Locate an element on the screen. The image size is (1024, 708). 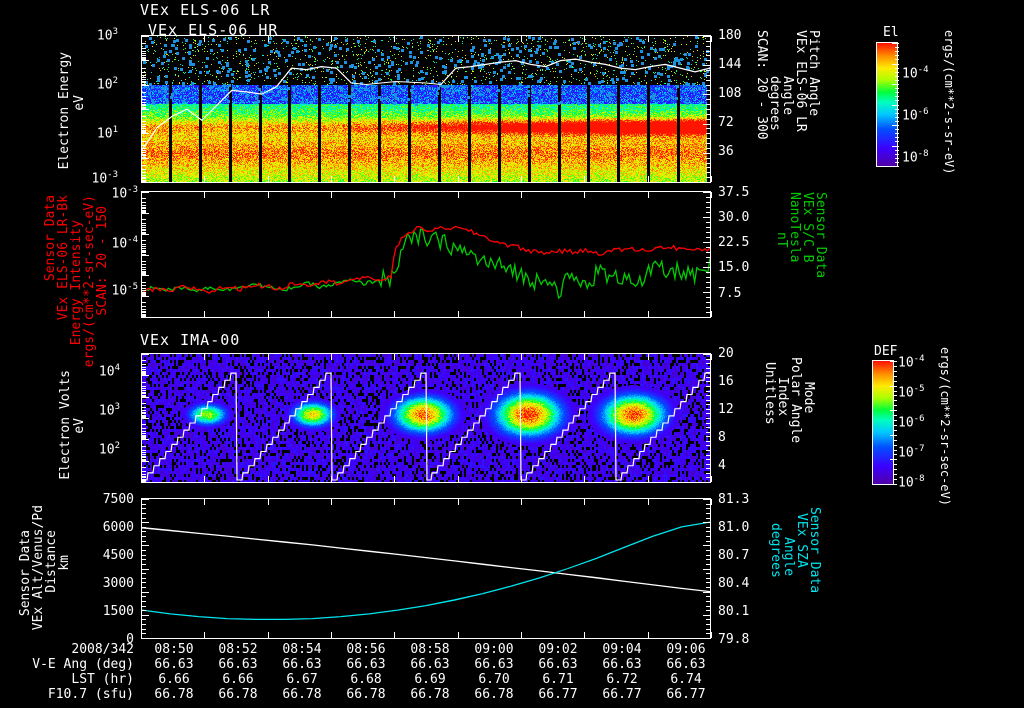
panel1-canvas is located at coordinates (426, 109).